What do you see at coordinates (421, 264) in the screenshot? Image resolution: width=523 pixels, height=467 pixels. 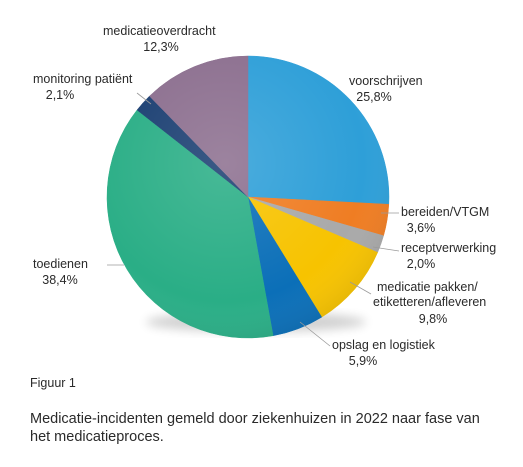 I see `slice-label-value: 2,0%` at bounding box center [421, 264].